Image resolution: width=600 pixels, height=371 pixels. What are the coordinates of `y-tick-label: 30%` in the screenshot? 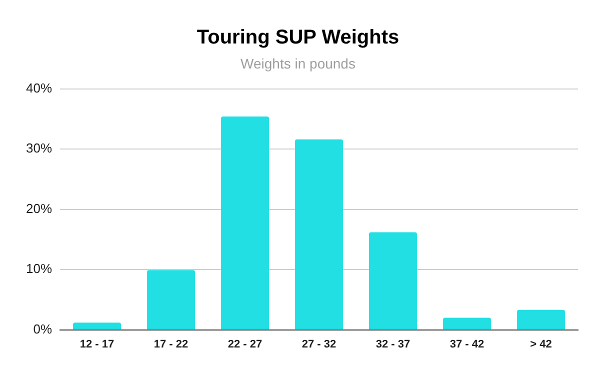 It's located at (39, 148).